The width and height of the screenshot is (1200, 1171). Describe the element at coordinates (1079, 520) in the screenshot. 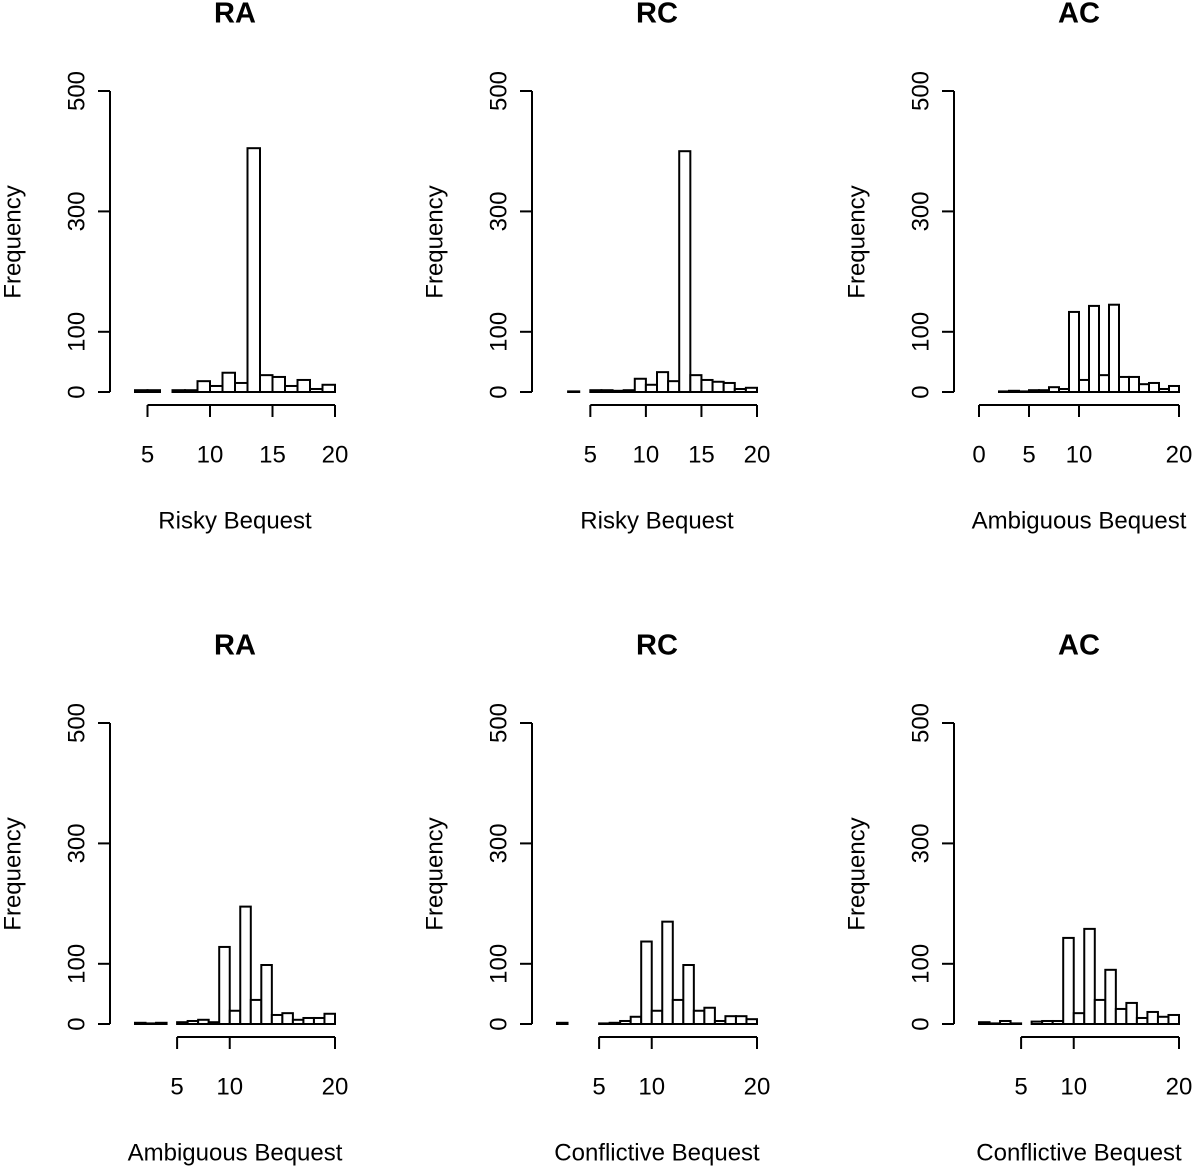

I see `x-axis-label: Ambiguous Bequest` at that location.